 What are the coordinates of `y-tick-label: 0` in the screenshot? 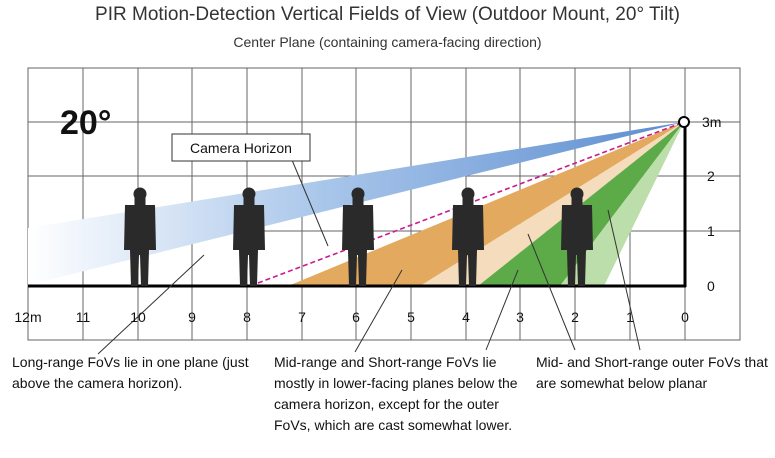 It's located at (711, 286).